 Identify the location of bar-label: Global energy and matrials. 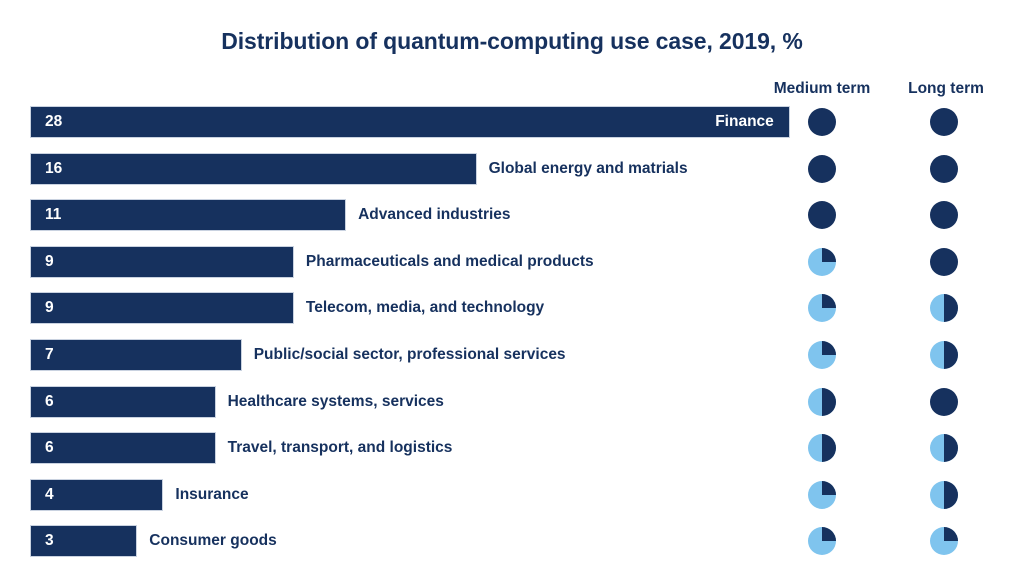
(588, 168).